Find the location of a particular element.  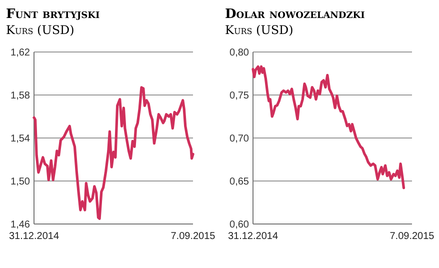

y-tick-label: 1,50 is located at coordinates (20, 182).